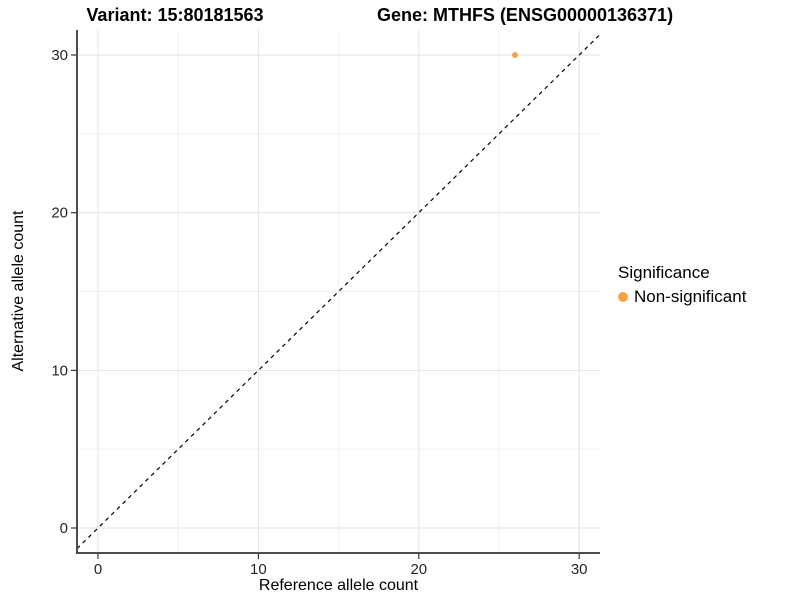 This screenshot has height=600, width=800. I want to click on legend-title: Significance, so click(664, 272).